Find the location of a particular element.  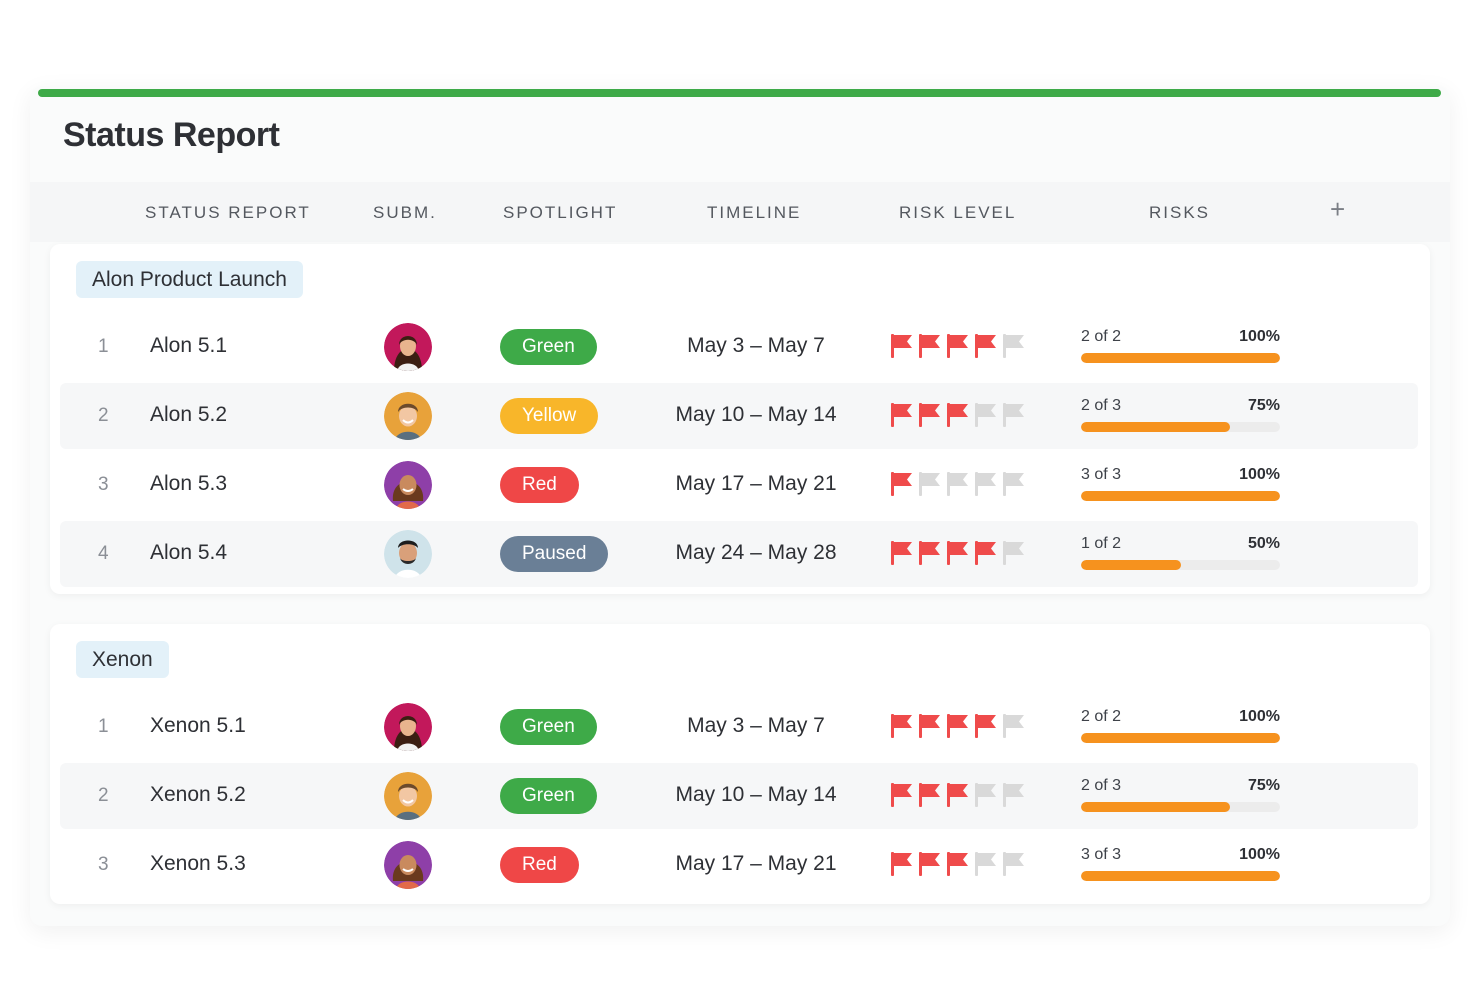

spotlight-status-badge: Paused is located at coordinates (554, 554).